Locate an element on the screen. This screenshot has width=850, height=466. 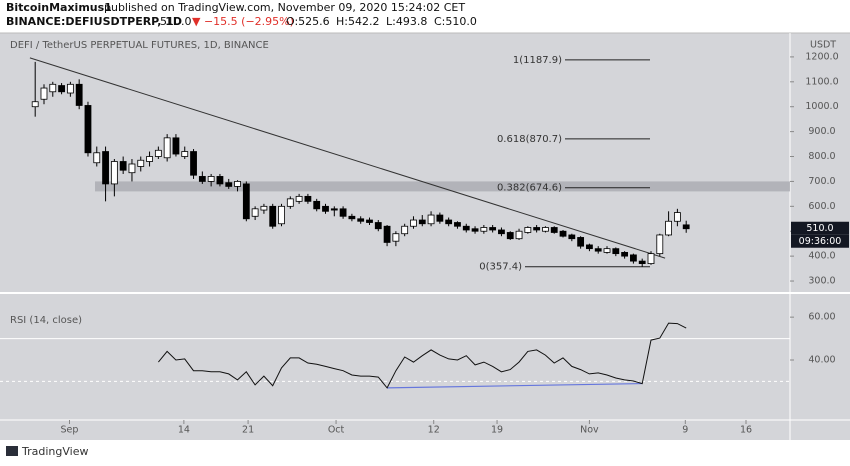
rsi-title: RSI (14, close) is located at coordinates (46, 320).